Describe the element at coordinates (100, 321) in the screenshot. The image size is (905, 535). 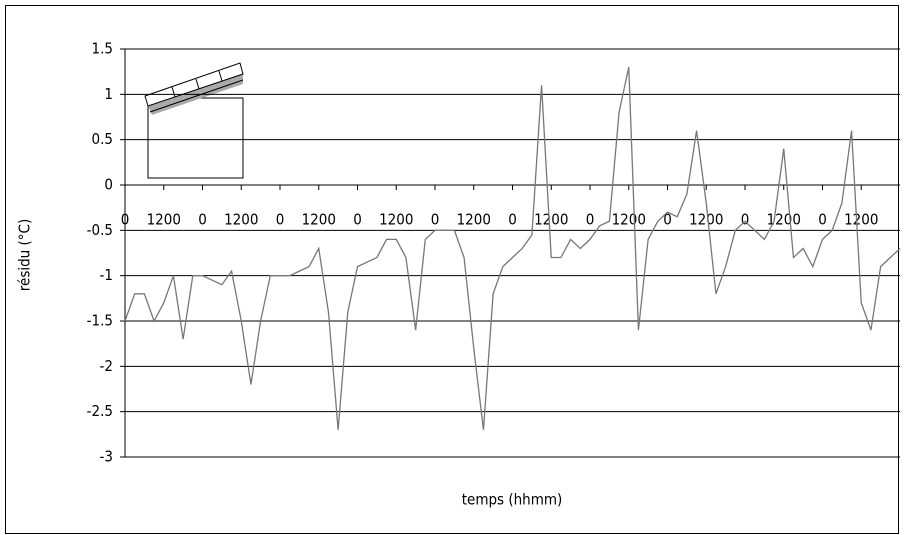
I see `y-tick-label: -1.5` at that location.